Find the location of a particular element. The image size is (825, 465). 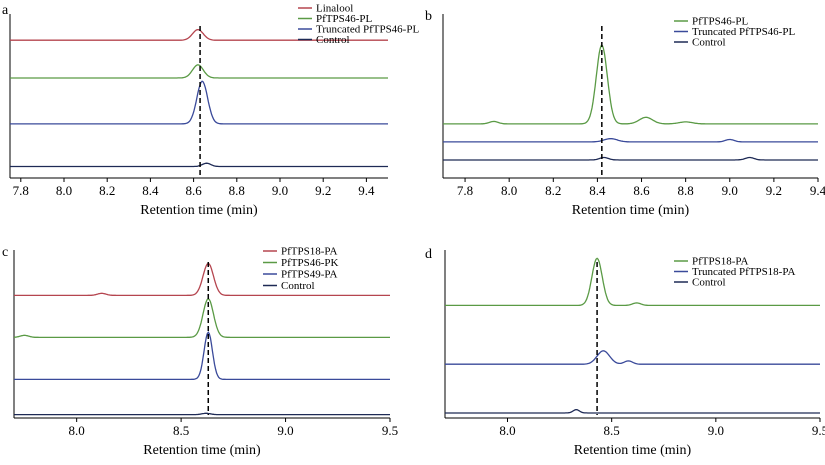

panel-label: c is located at coordinates (5, 252).